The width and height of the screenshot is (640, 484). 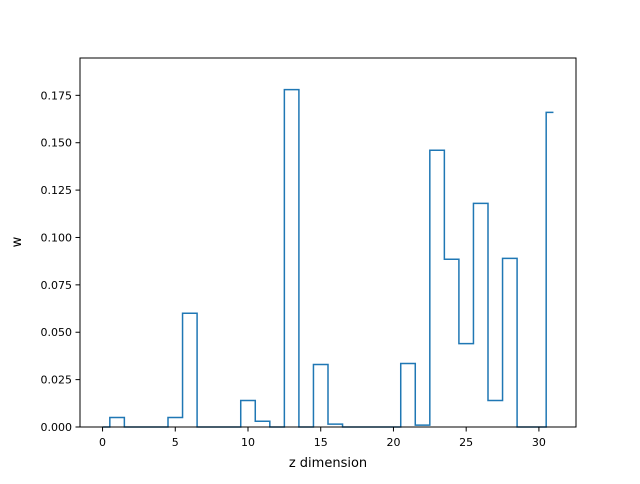 I want to click on y-tick-label: 0.025, so click(x=57, y=380).